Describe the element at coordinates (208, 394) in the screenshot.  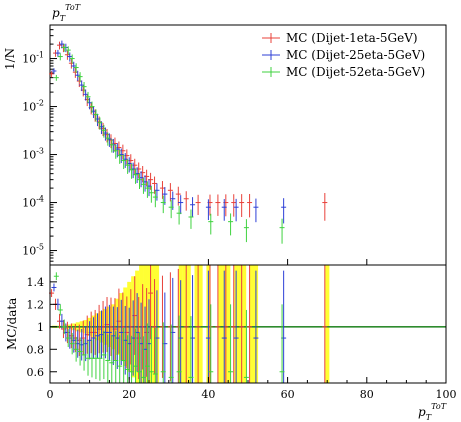
I see `x-tick-label-2: 40` at that location.